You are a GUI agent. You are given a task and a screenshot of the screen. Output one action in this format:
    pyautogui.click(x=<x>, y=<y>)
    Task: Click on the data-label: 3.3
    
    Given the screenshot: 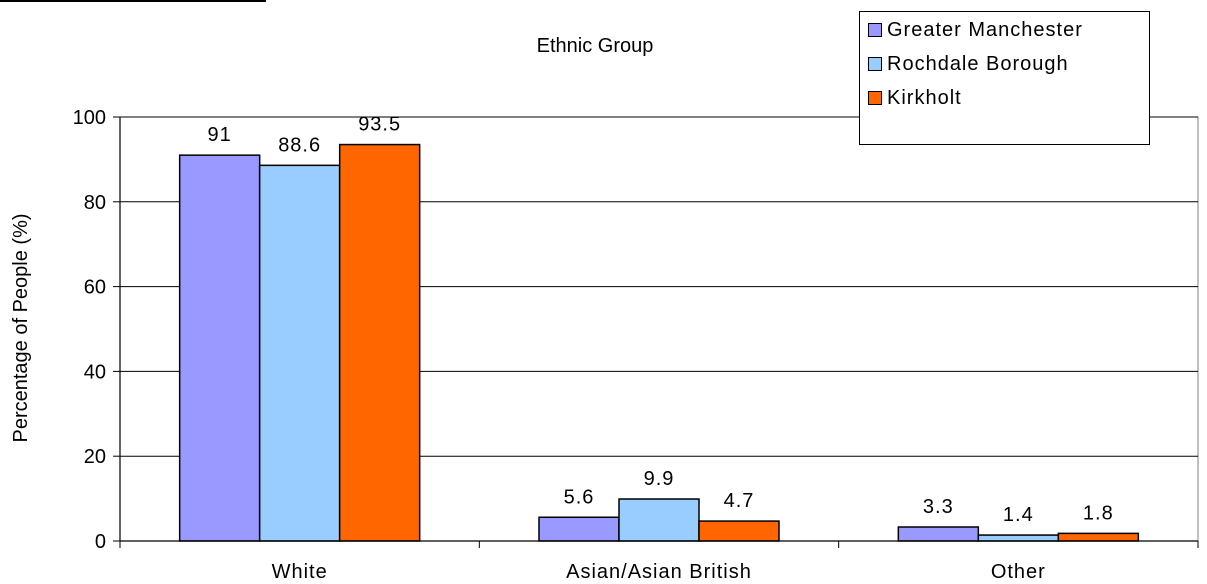 What is the action you would take?
    pyautogui.click(x=938, y=507)
    